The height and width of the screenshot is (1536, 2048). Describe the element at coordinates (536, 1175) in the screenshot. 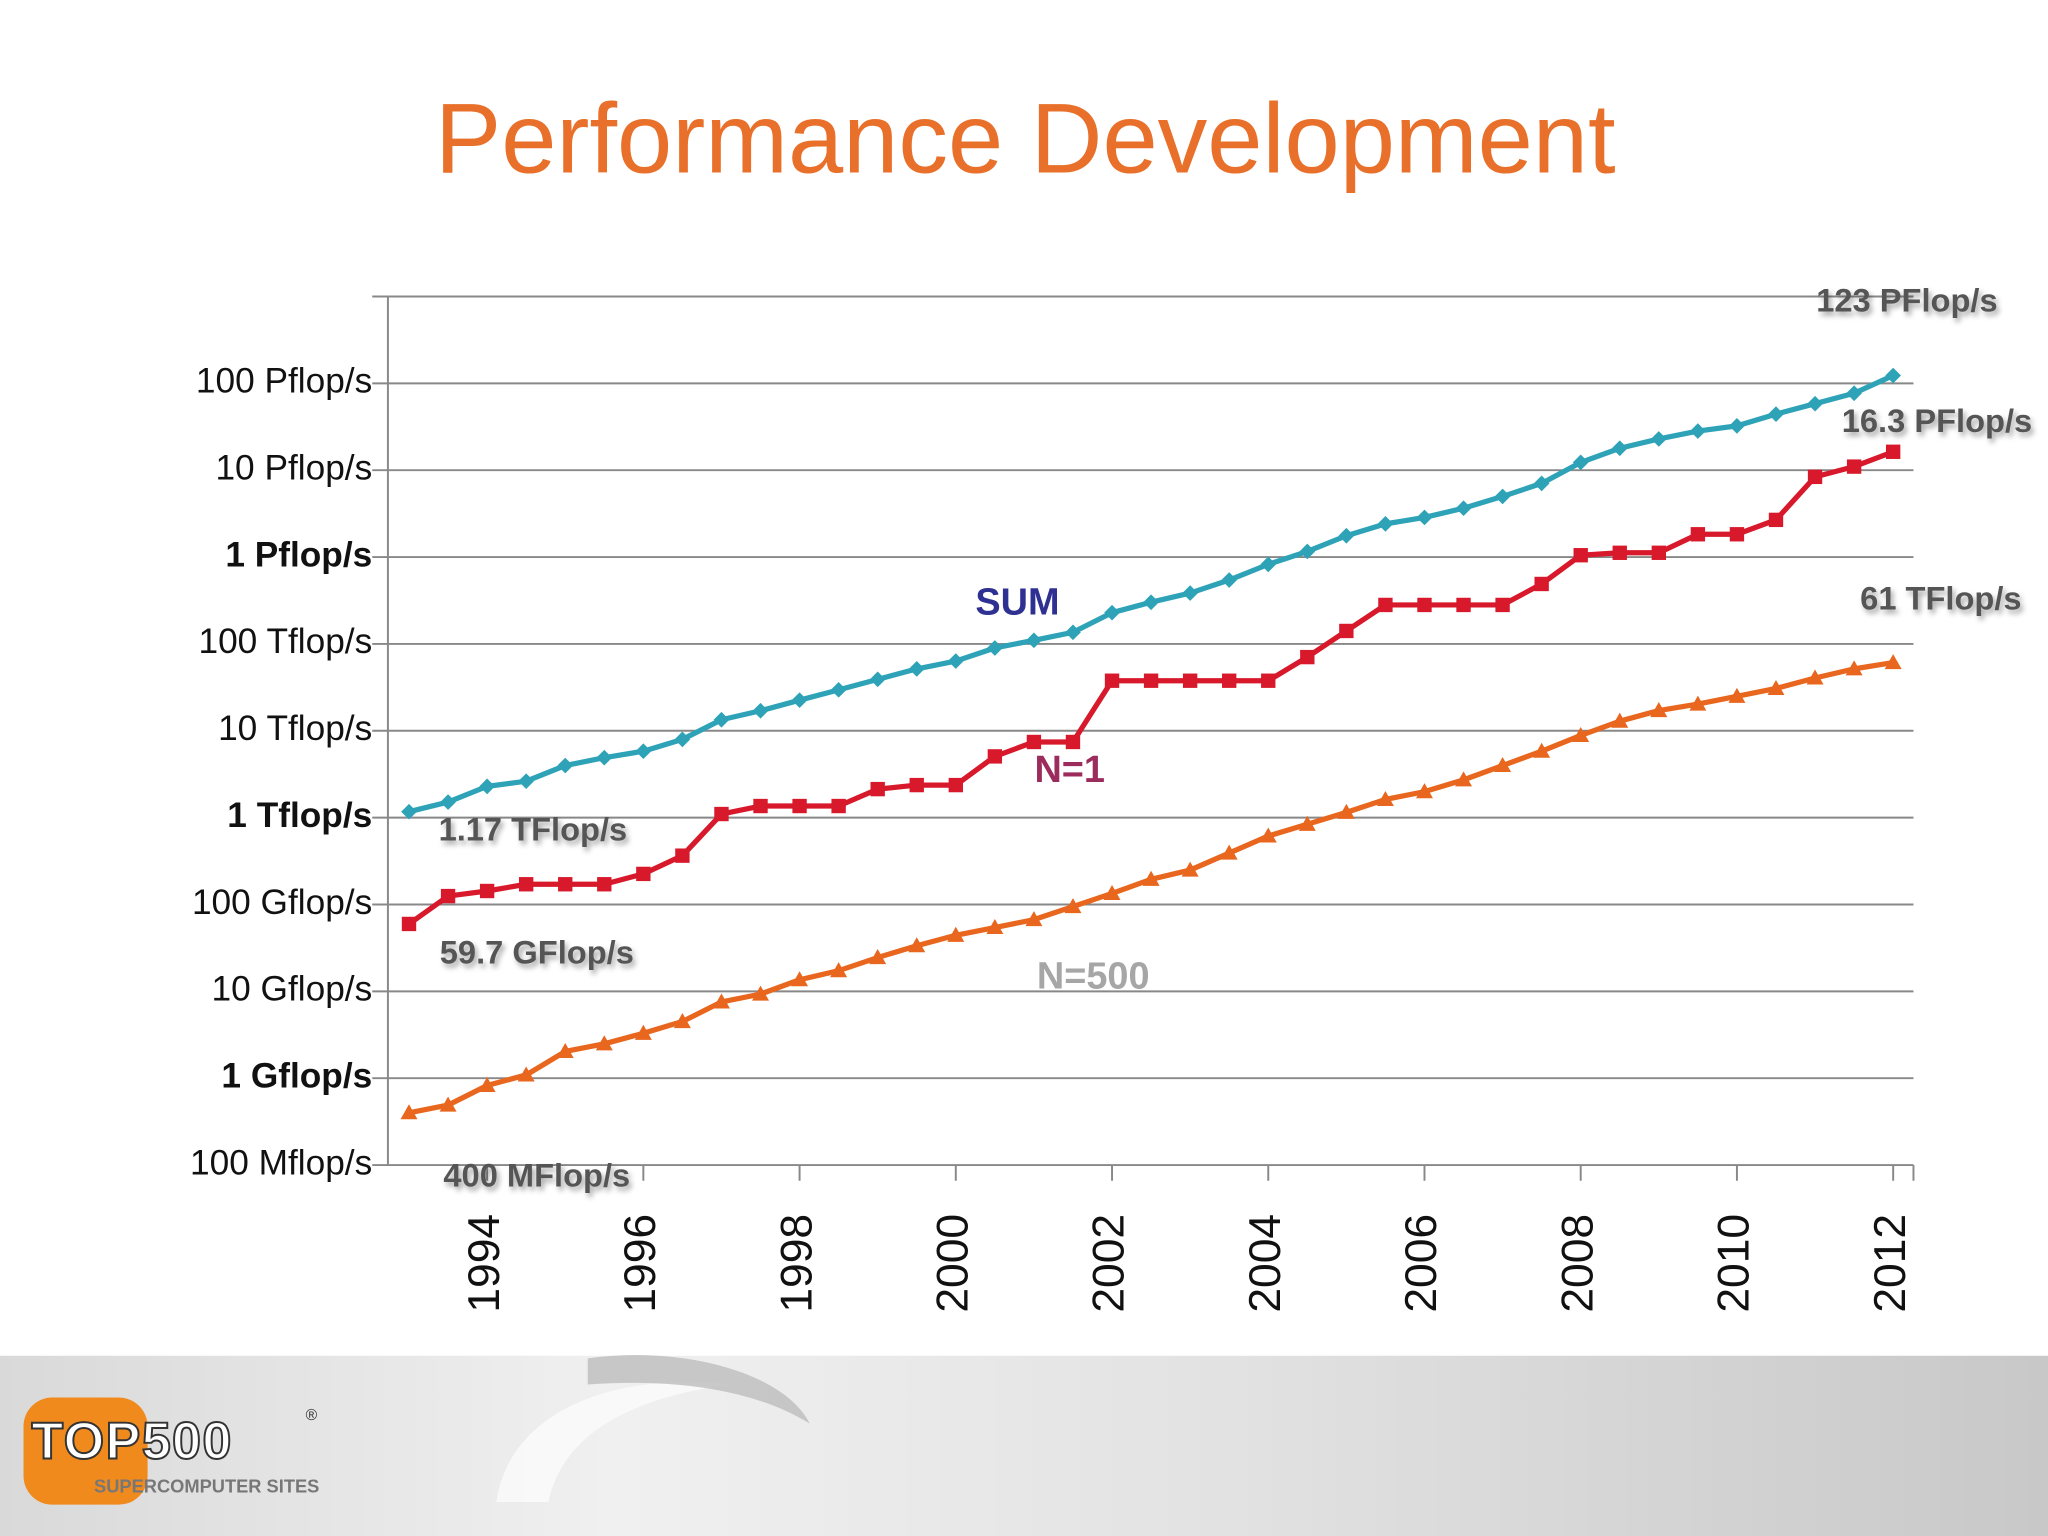

I see `annotation: 400 MFlop/s` at that location.